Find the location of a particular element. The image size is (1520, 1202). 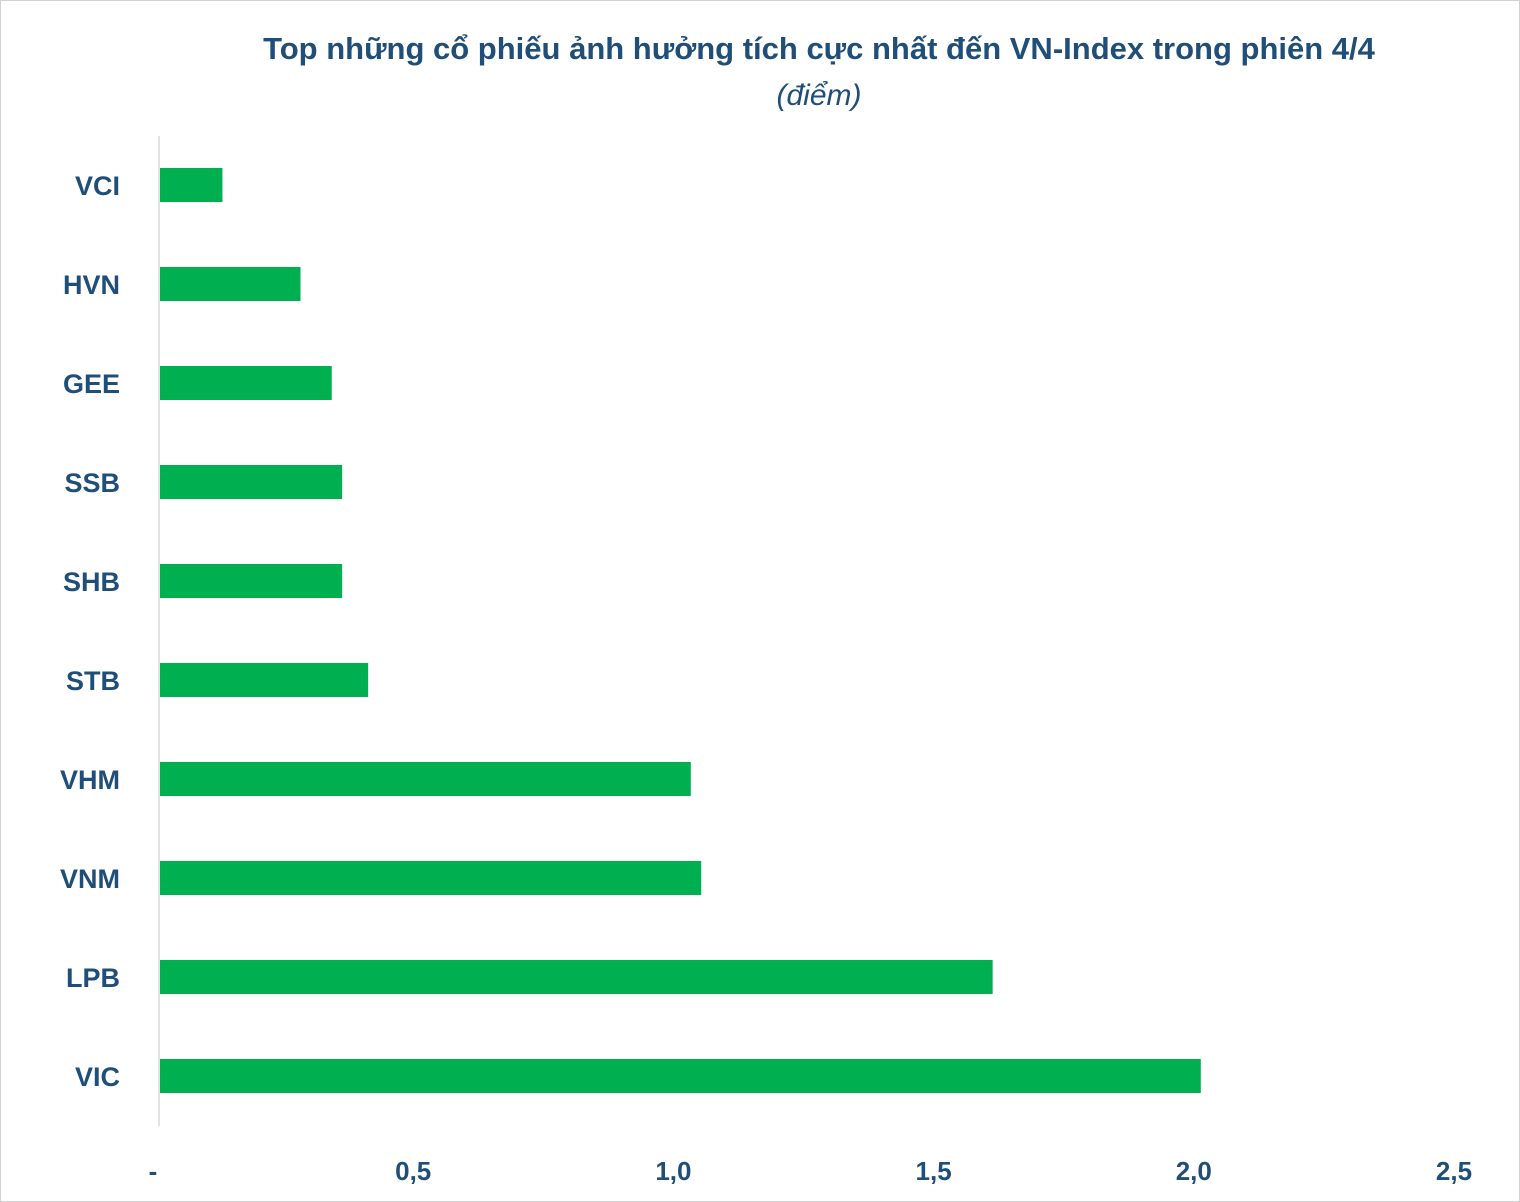

x-tick-label: 1,5 is located at coordinates (934, 1171).